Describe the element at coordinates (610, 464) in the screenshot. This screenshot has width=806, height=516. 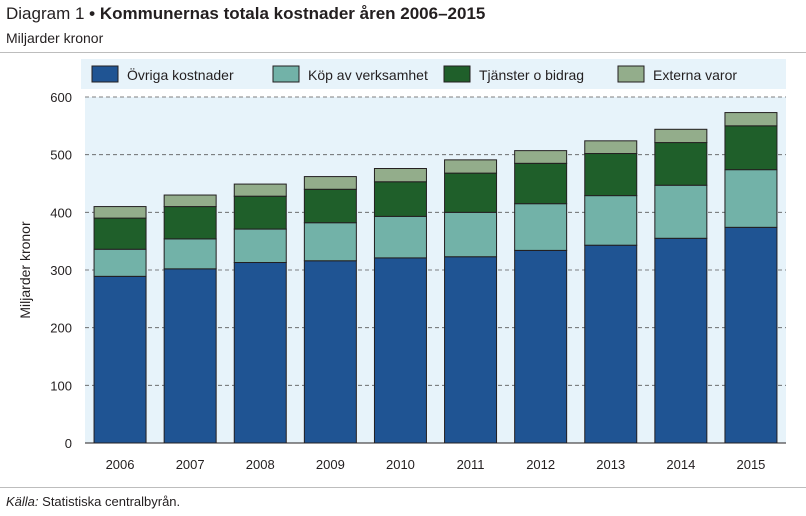
I see `x-tick-label: 2013` at that location.